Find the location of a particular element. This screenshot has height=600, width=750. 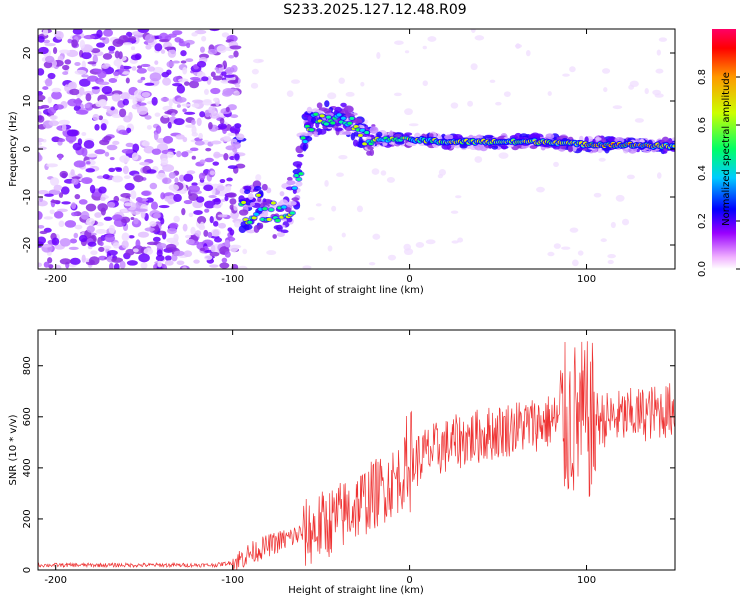

snr-y-tick-label: 800 is located at coordinates (27, 365).